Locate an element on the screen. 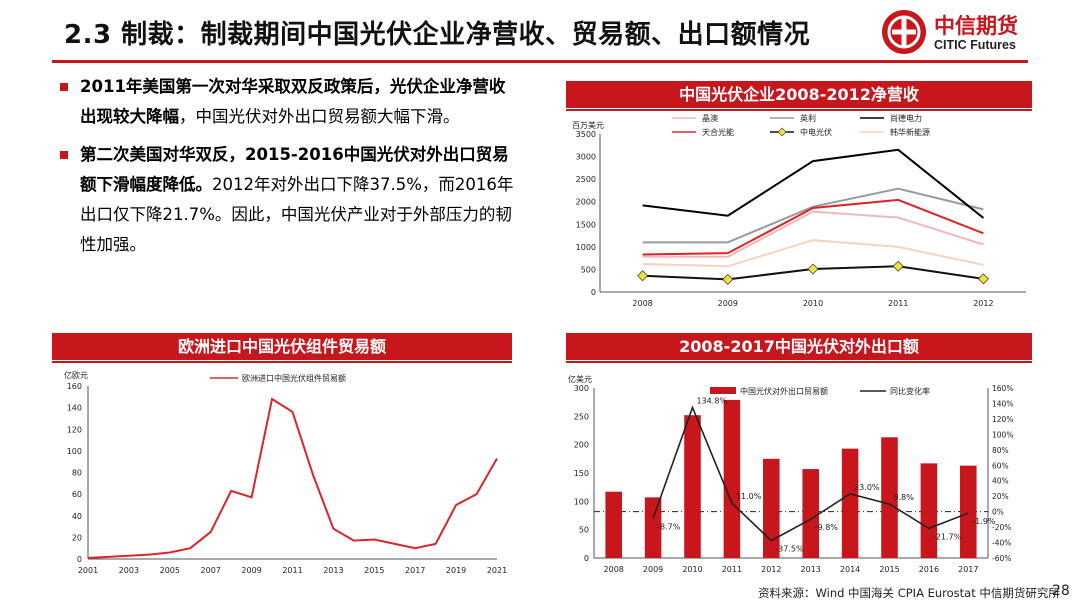 The height and width of the screenshot is (608, 1080). data-label: 11.0% is located at coordinates (749, 496).